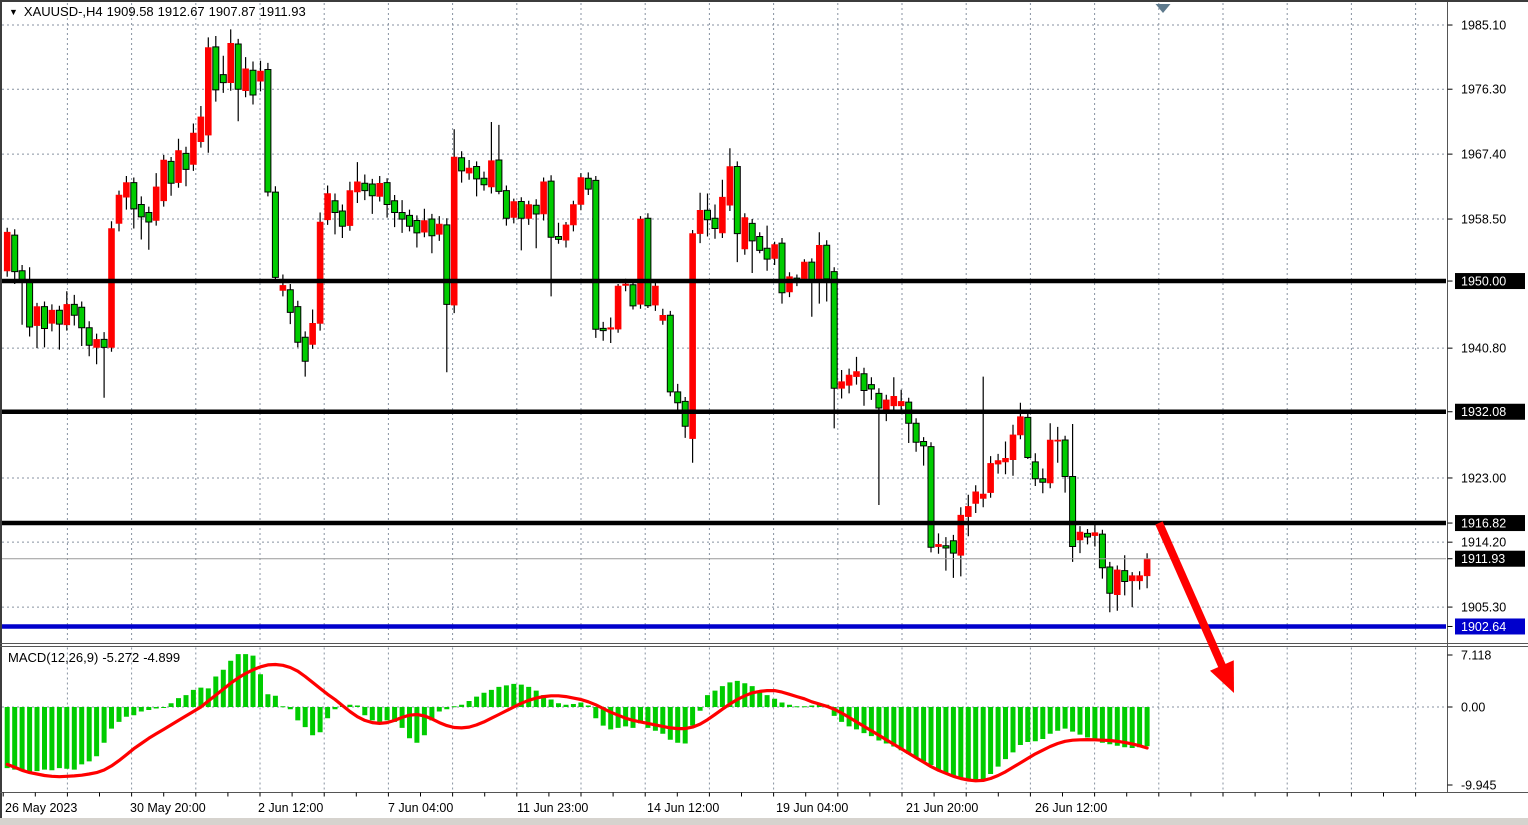 This screenshot has height=825, width=1528. Describe the element at coordinates (683, 808) in the screenshot. I see `time-axis-label: 14 Jun 12:00` at that location.